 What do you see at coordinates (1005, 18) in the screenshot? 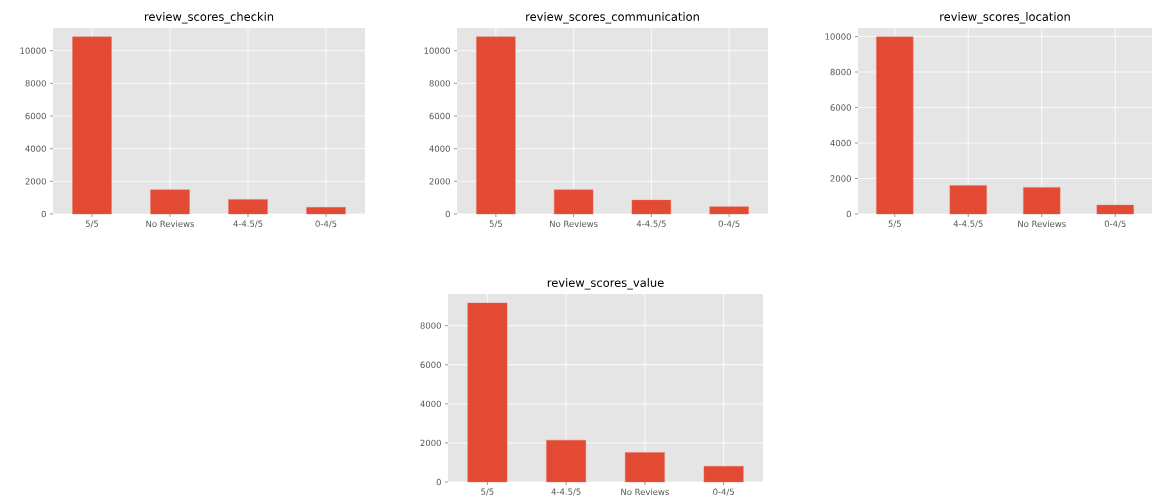
I see `chart-title: review_scores_location` at bounding box center [1005, 18].